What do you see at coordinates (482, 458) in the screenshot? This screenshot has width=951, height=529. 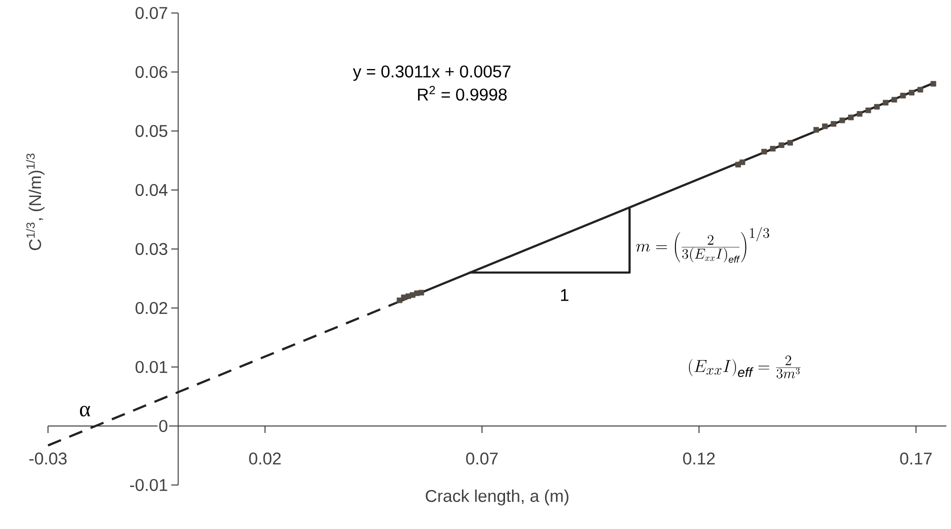 I see `x-tick-label: 0.07` at bounding box center [482, 458].